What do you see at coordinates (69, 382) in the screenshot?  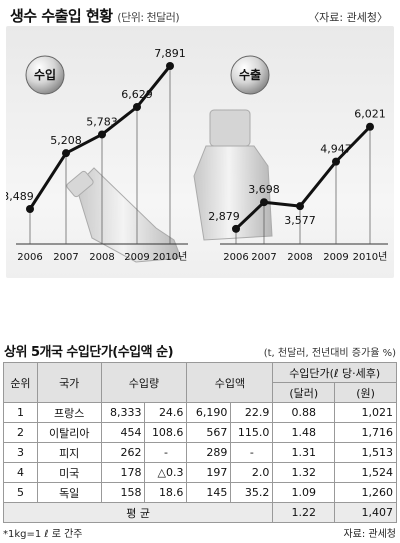 I see `header-country: 국가` at bounding box center [69, 382].